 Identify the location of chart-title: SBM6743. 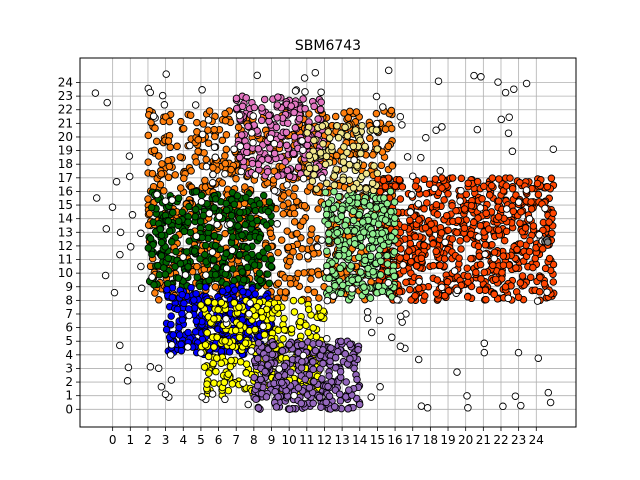
(328, 46).